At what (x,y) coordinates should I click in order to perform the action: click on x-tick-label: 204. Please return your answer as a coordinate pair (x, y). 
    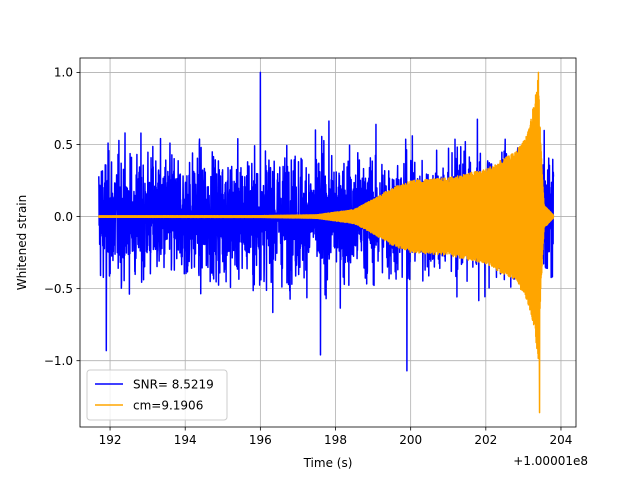
    Looking at the image, I should click on (561, 440).